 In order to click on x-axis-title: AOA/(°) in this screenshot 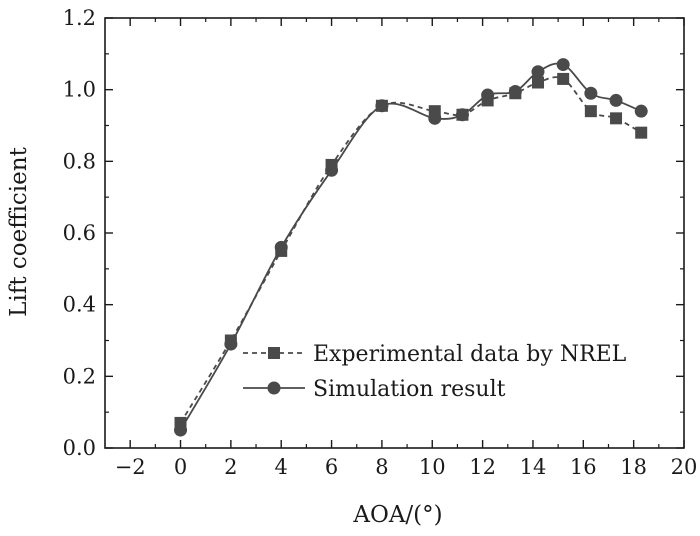, I will do `click(397, 515)`.